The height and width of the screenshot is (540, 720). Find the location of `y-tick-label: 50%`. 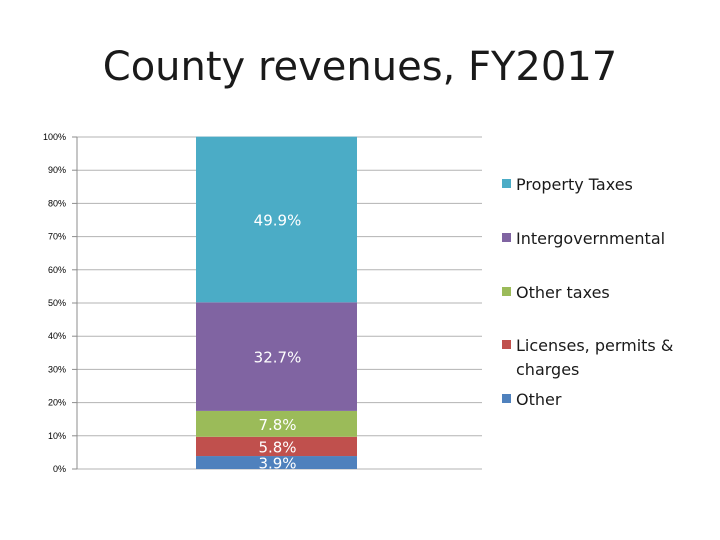

y-tick-label: 50% is located at coordinates (57, 303).